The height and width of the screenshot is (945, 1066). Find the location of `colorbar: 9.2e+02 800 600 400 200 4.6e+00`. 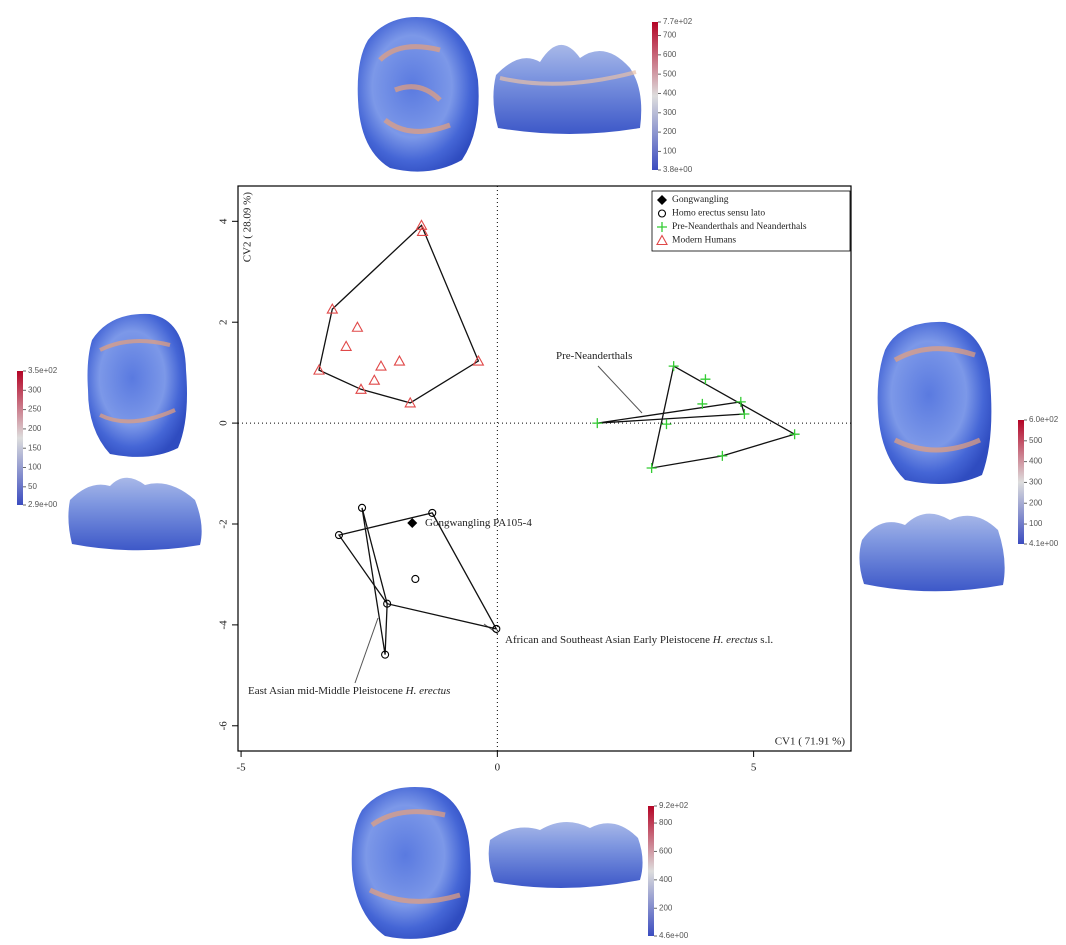

colorbar: 9.2e+02 800 600 400 200 4.6e+00 is located at coordinates (668, 870).